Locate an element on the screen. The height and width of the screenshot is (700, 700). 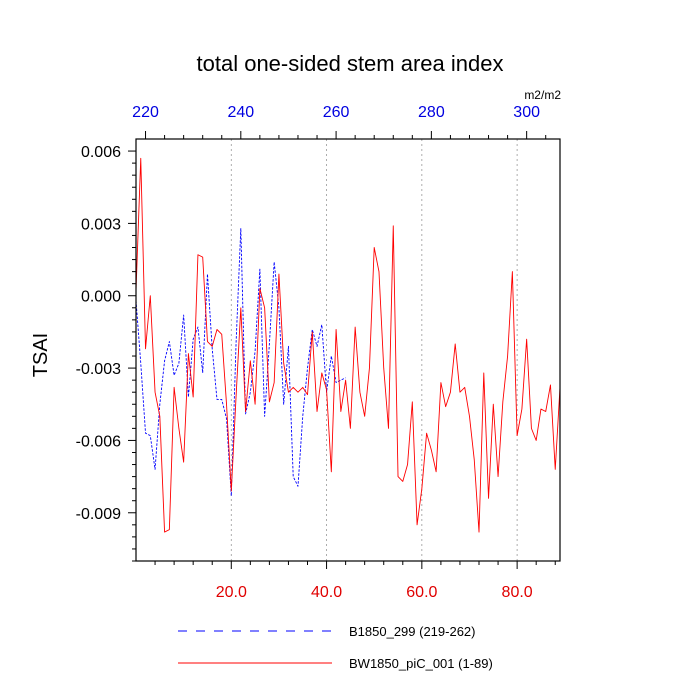
y-tick-label: -0.009 is located at coordinates (98, 514).